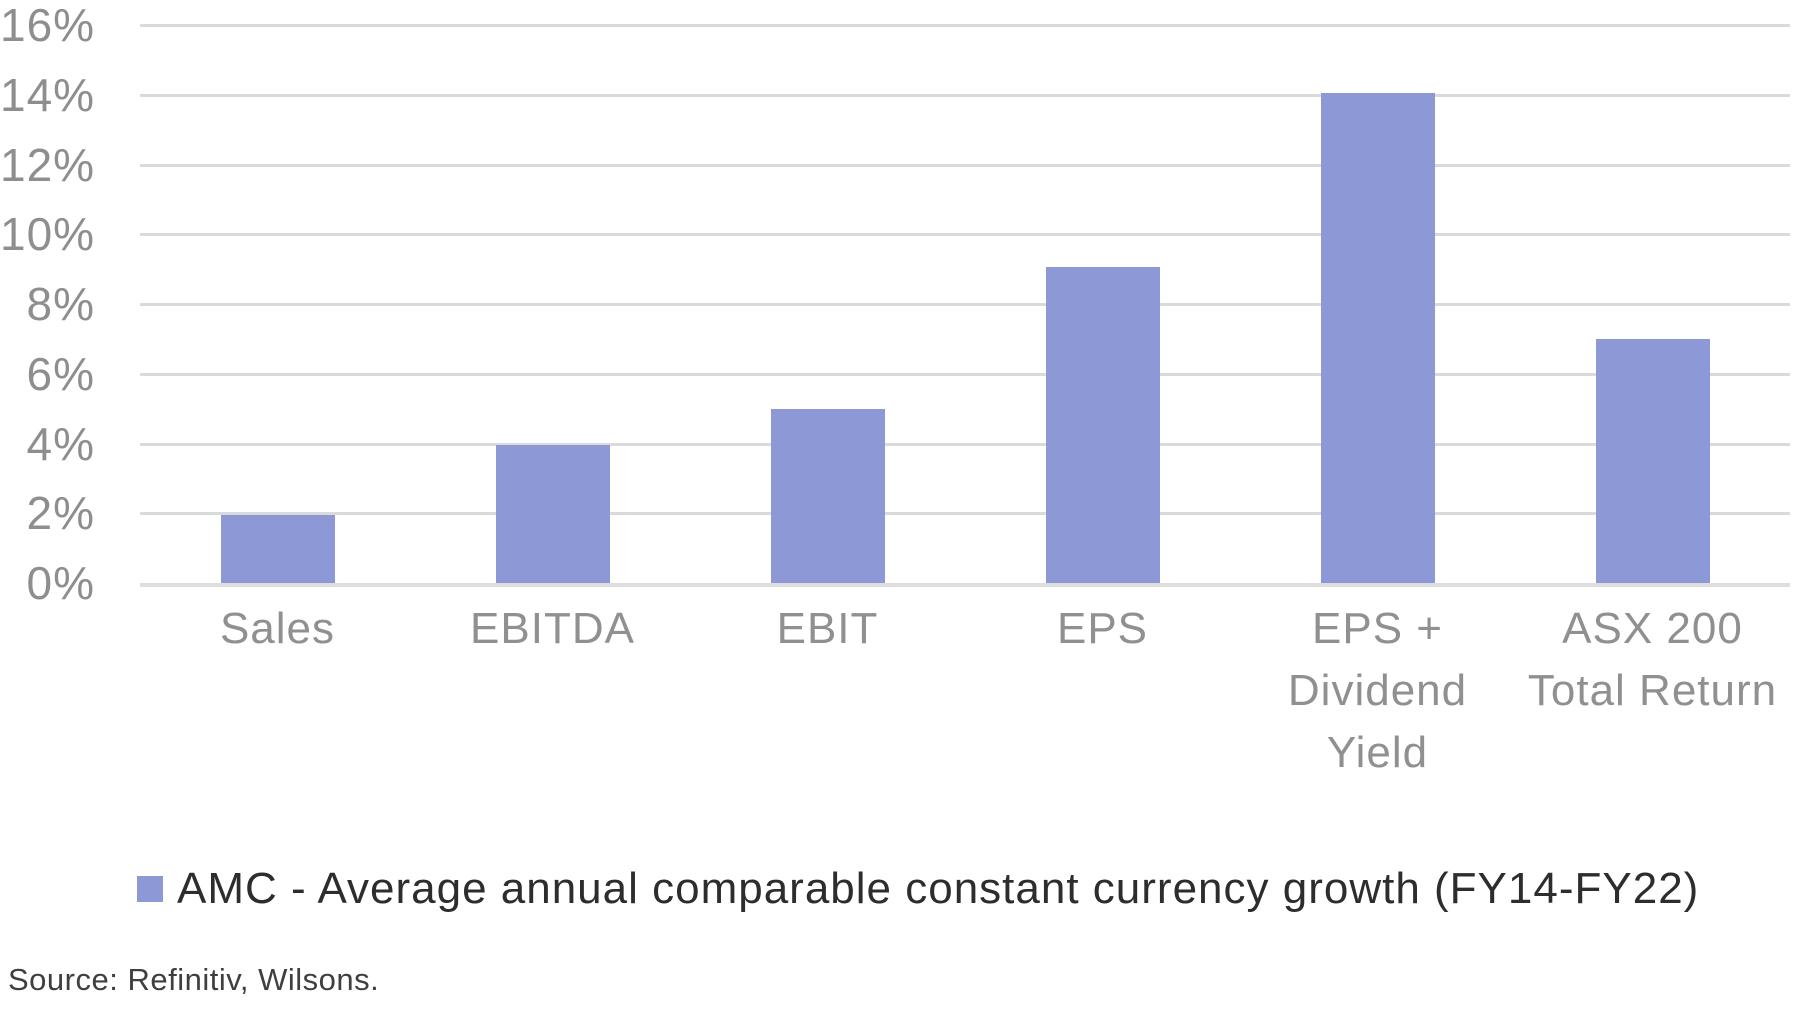 The height and width of the screenshot is (1027, 1800). What do you see at coordinates (60, 304) in the screenshot?
I see `y-axis-tick-label: 8%` at bounding box center [60, 304].